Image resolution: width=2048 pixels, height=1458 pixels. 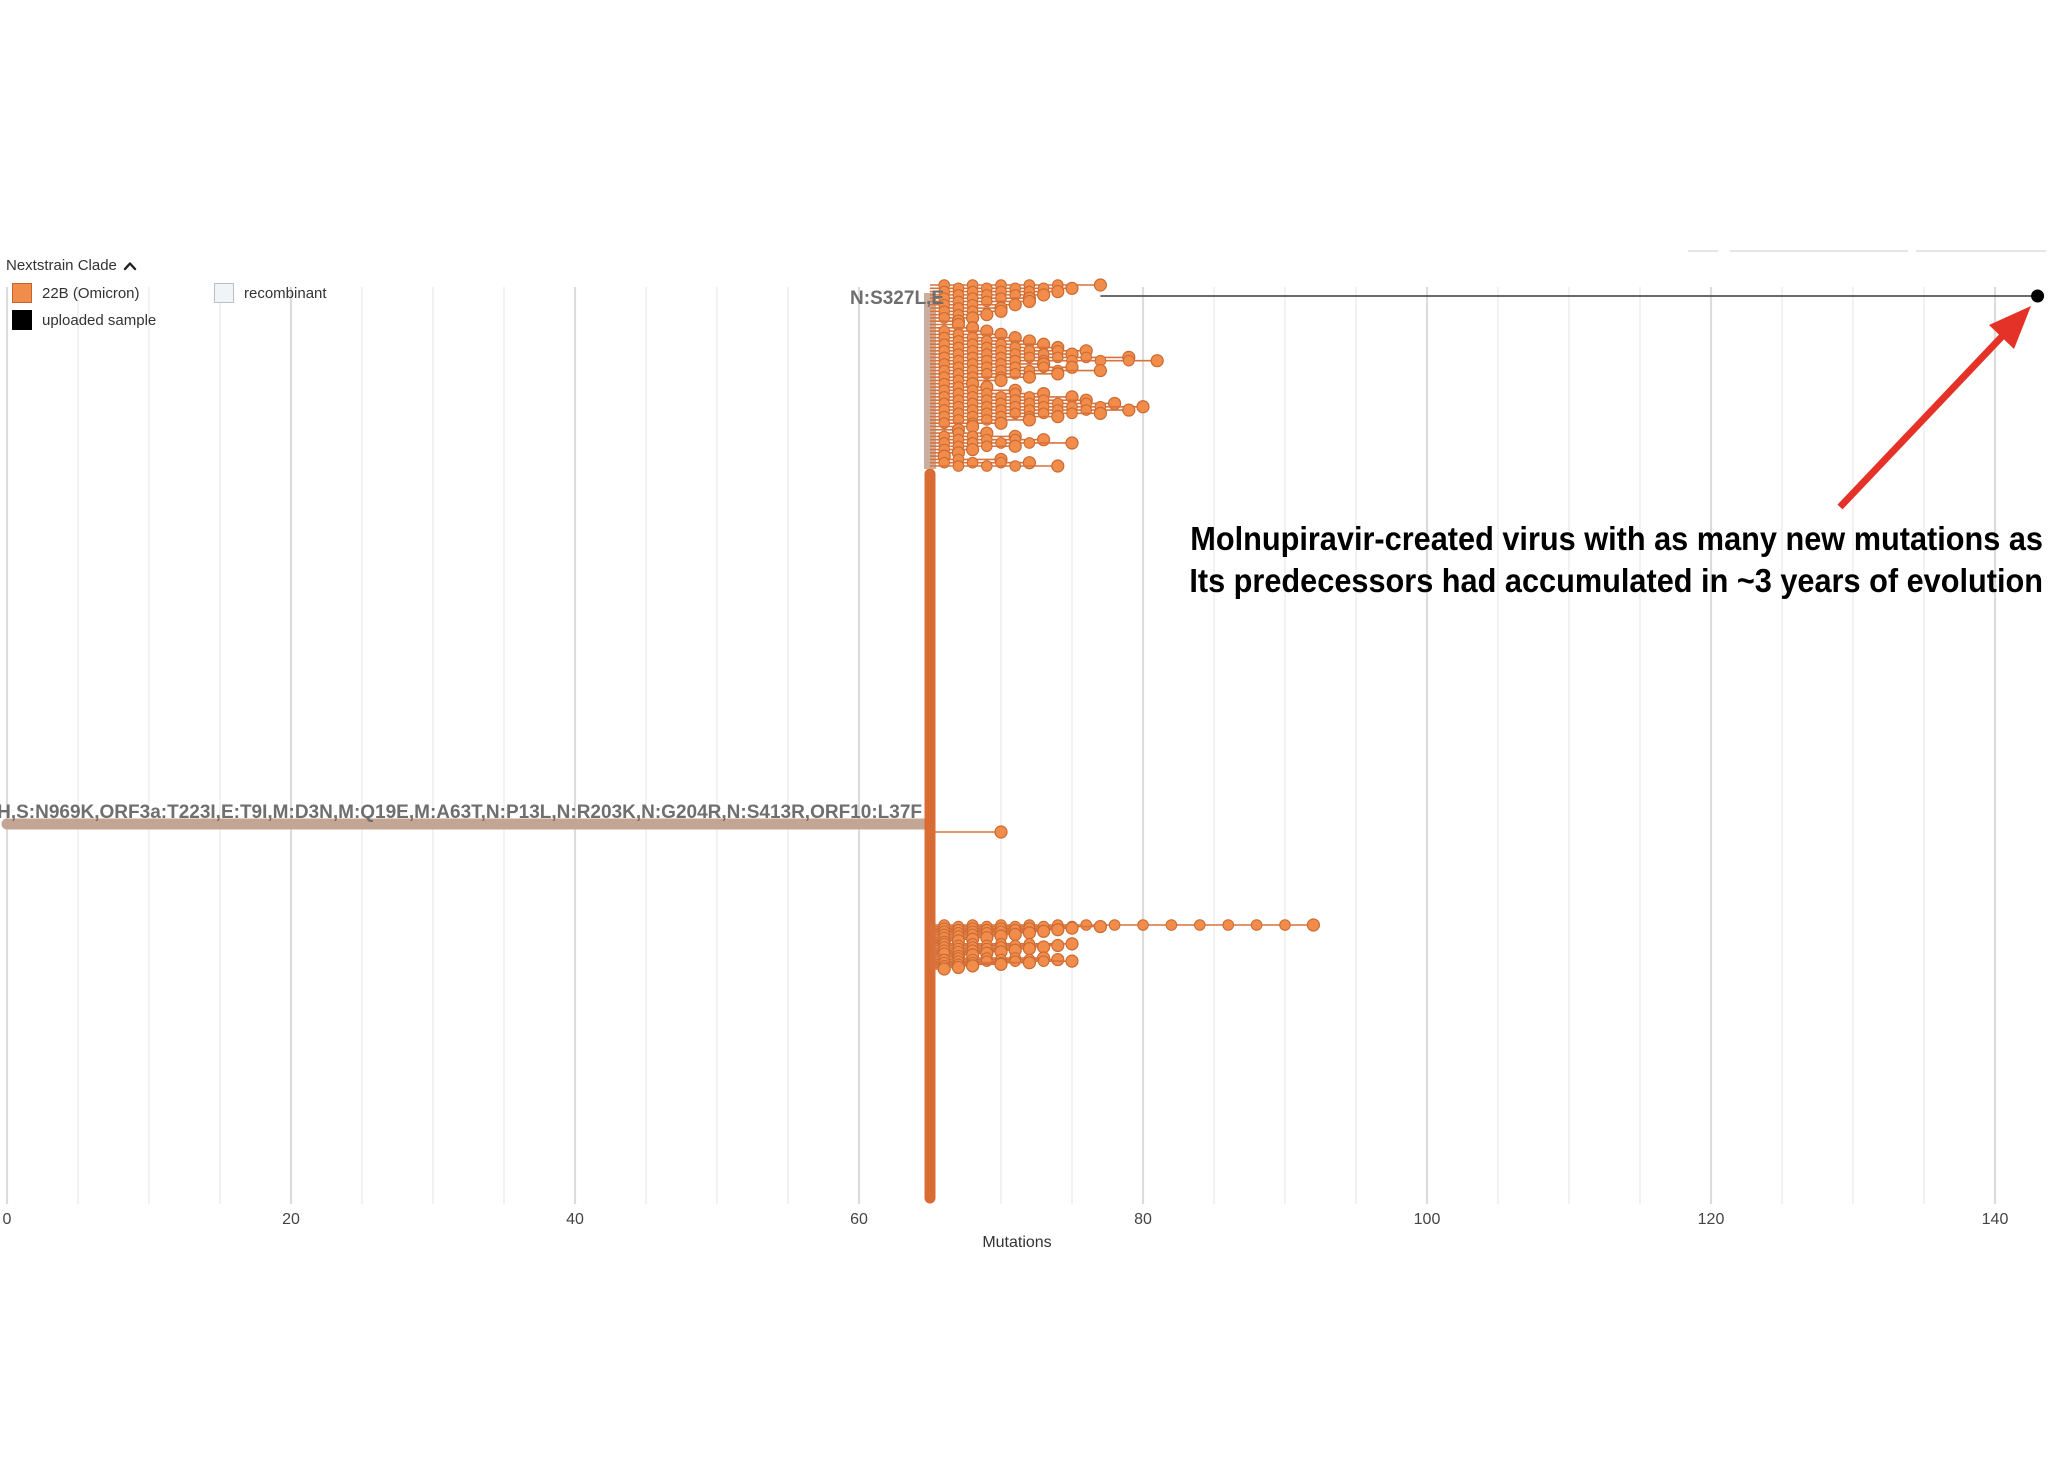 What do you see at coordinates (130, 266) in the screenshot?
I see `chevron-up-icon` at bounding box center [130, 266].